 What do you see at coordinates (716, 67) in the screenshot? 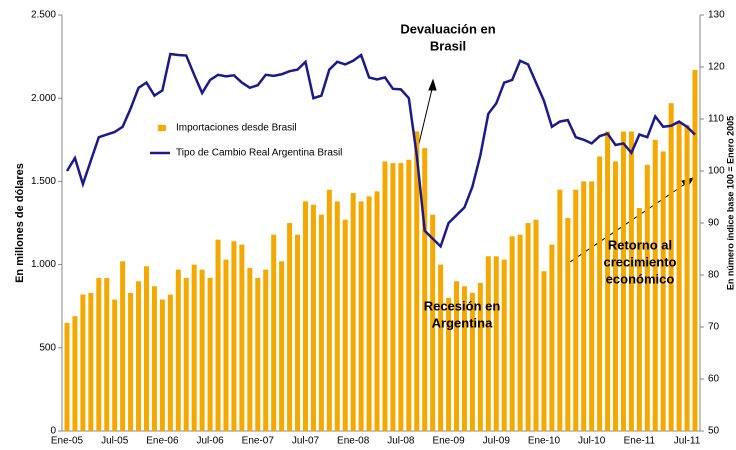
I see `y2-tick-label: 120` at bounding box center [716, 67].